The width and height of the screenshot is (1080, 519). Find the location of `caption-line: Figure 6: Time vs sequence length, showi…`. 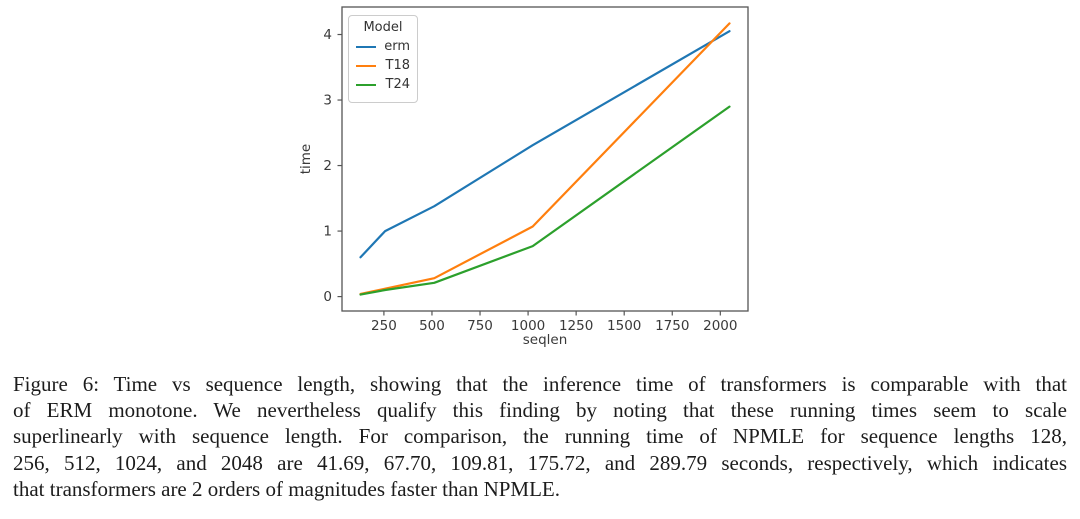

caption-line: Figure 6: Time vs sequence length, showi… is located at coordinates (540, 384).